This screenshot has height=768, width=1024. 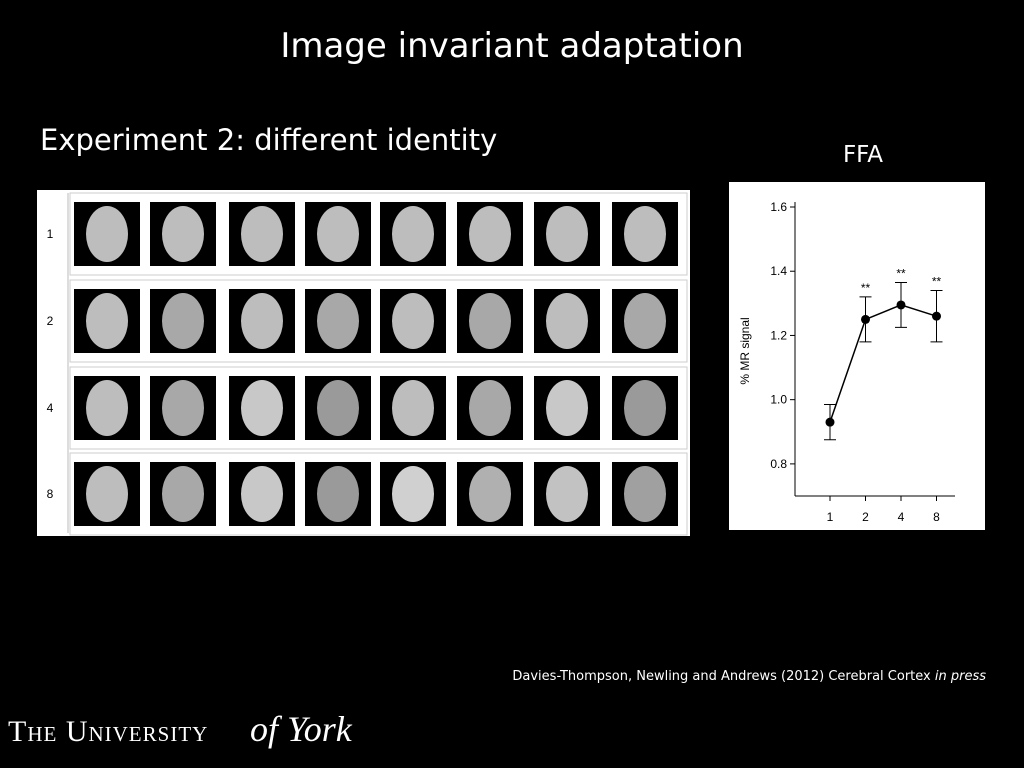 I want to click on citation-italic: in press, so click(x=960, y=676).